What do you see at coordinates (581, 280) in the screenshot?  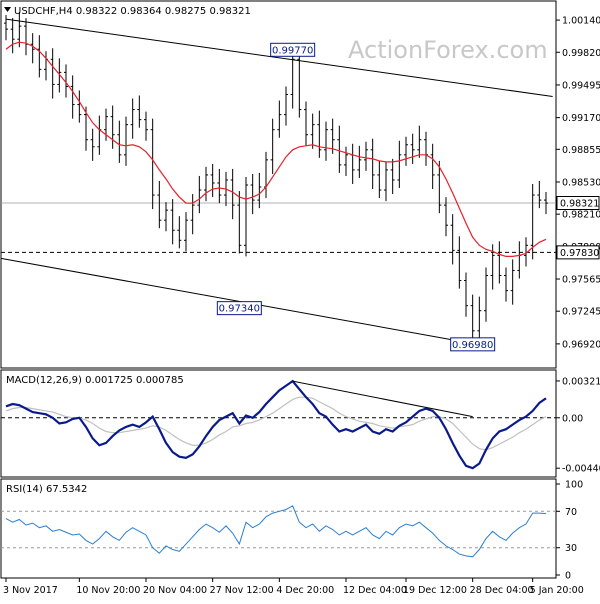 I see `price-y-tick-label: 0.97565` at bounding box center [581, 280].